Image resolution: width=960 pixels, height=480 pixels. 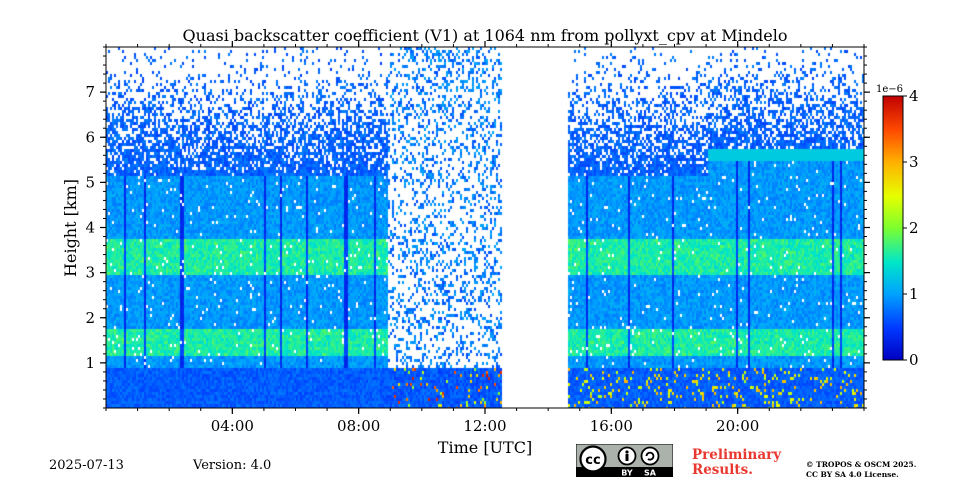 I want to click on colorbar-tick-label: 2, so click(x=914, y=228).